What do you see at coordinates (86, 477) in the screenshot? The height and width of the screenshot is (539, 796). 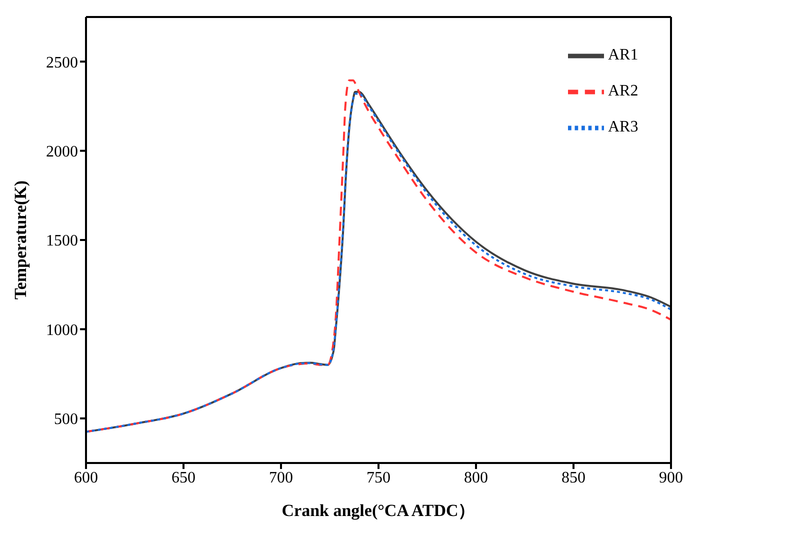 I see `x-tick-label: 600` at bounding box center [86, 477].